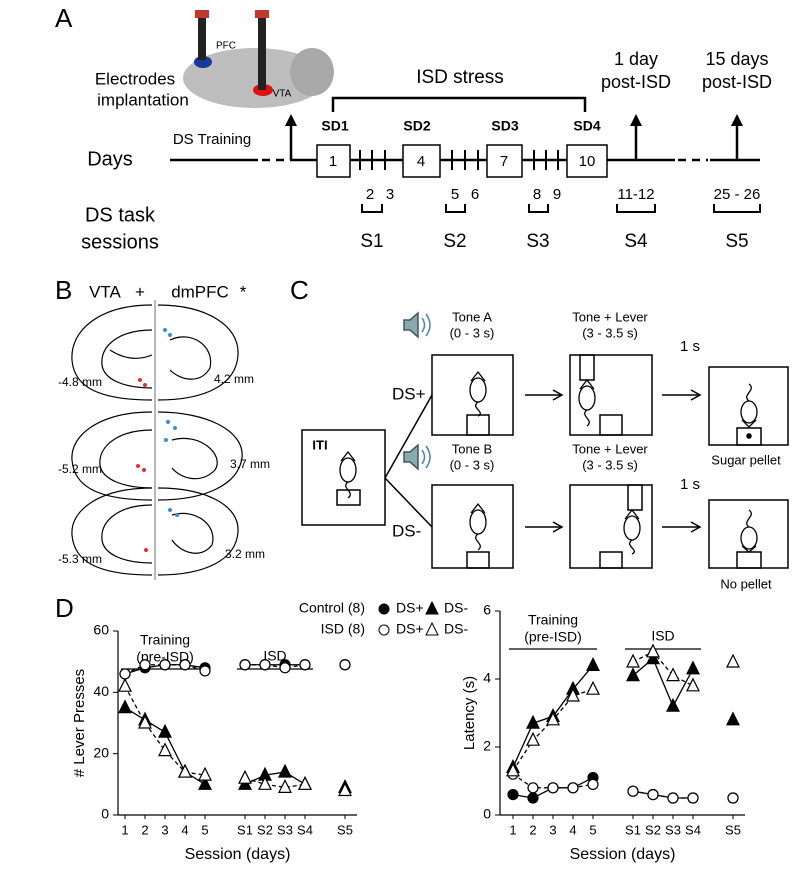 This screenshot has height=870, width=797. What do you see at coordinates (265, 829) in the screenshot?
I see `label: S2` at bounding box center [265, 829].